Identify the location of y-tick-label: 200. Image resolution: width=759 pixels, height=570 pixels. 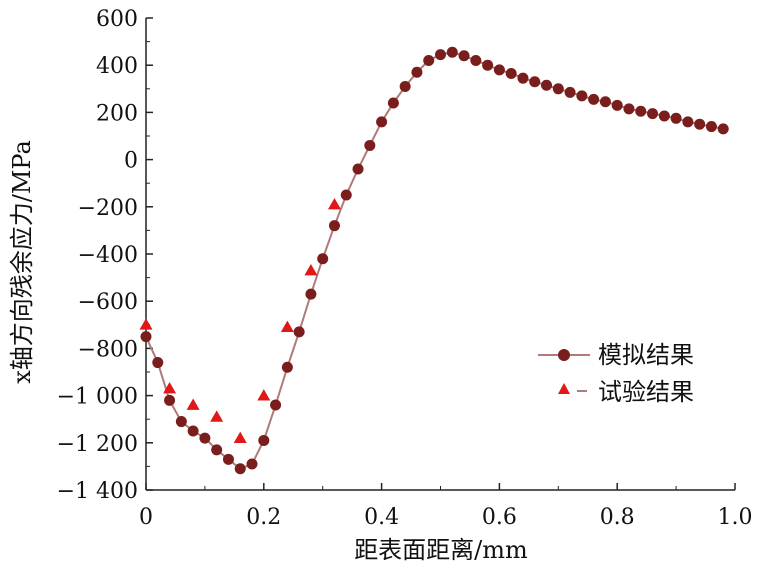
(117, 113).